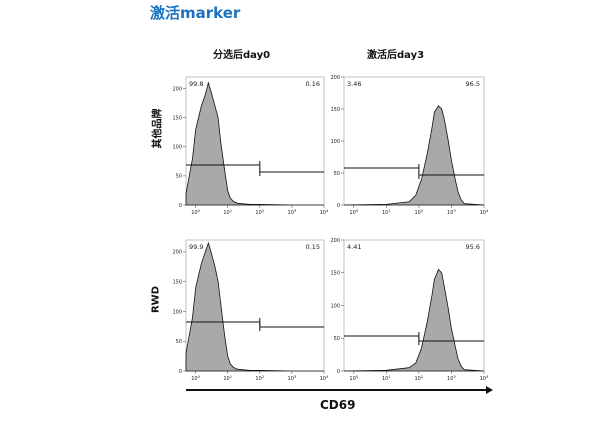 Image resolution: width=616 pixels, height=424 pixels. What do you see at coordinates (313, 247) in the screenshot?
I see `gate-right-percent: 0.15` at bounding box center [313, 247].